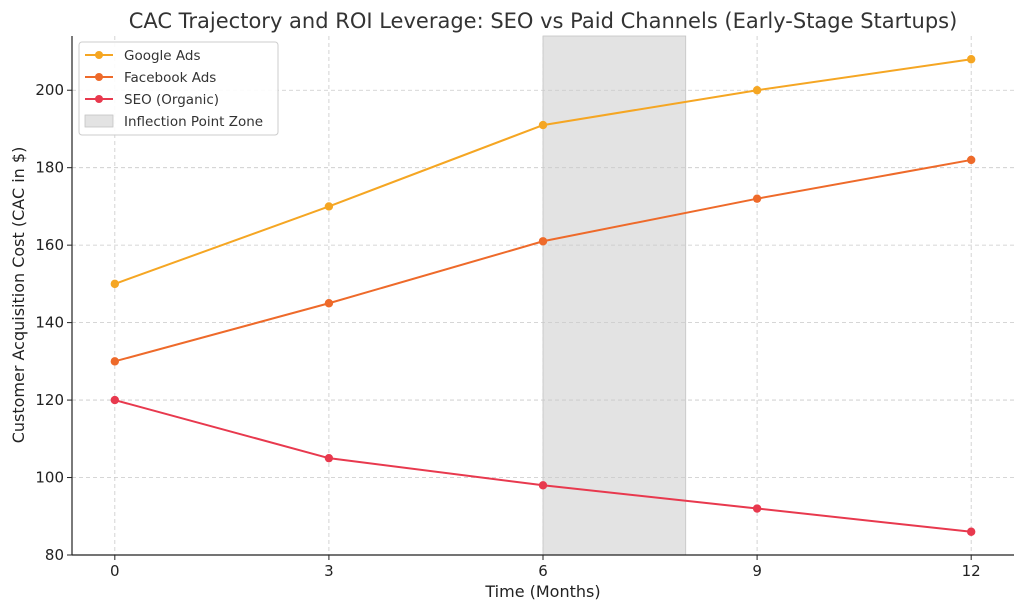 This screenshot has height=611, width=1024. I want to click on y-tick-label: 100, so click(49, 478).